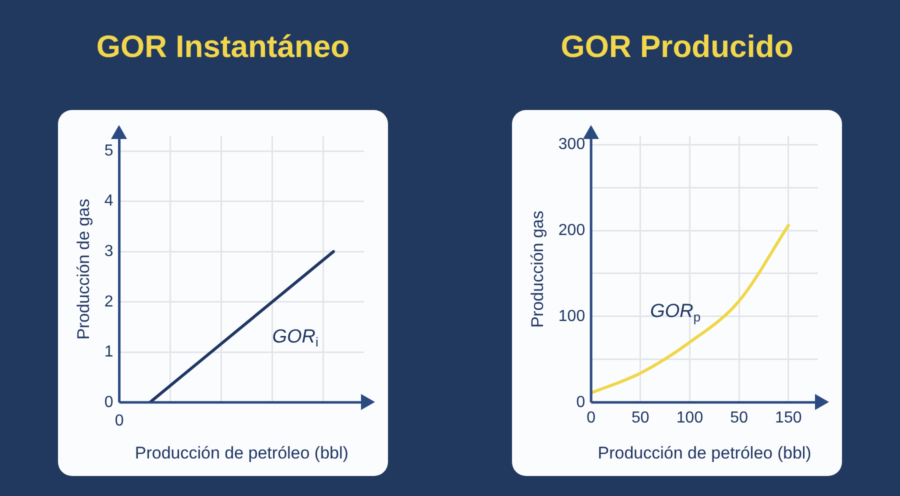  I want to click on y-tick-label: 200, so click(572, 230).